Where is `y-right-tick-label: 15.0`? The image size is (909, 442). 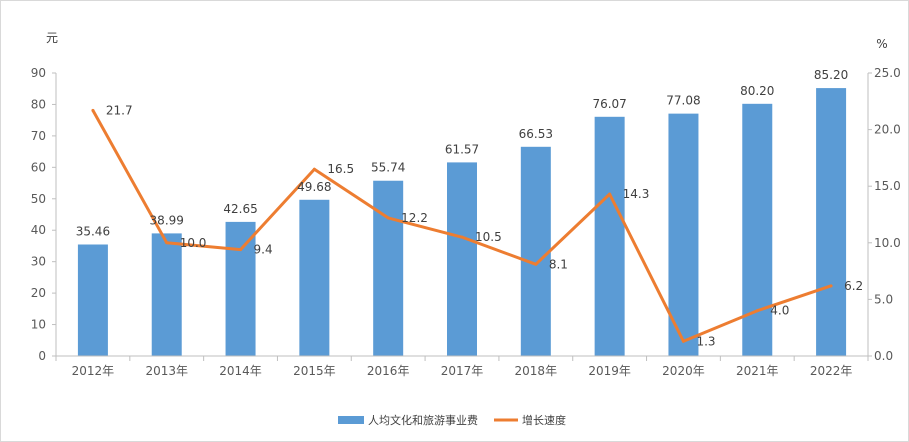
y-right-tick-label: 15.0 is located at coordinates (887, 186).